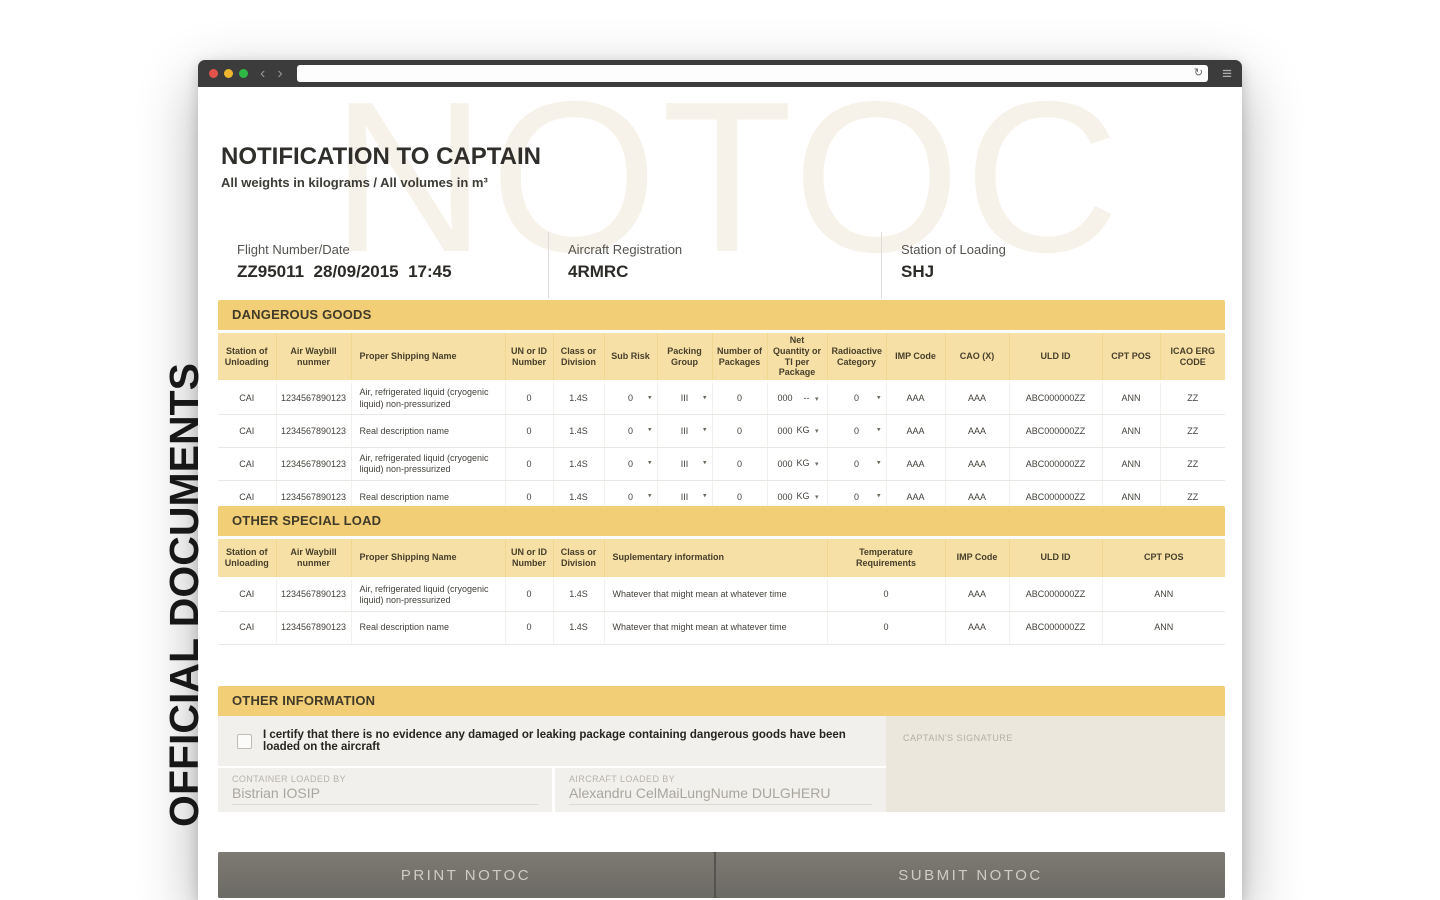 This screenshot has height=900, width=1440. Describe the element at coordinates (1055, 764) in the screenshot. I see `captains-signature-box: CAPTAIN'S SIGNATURE` at that location.